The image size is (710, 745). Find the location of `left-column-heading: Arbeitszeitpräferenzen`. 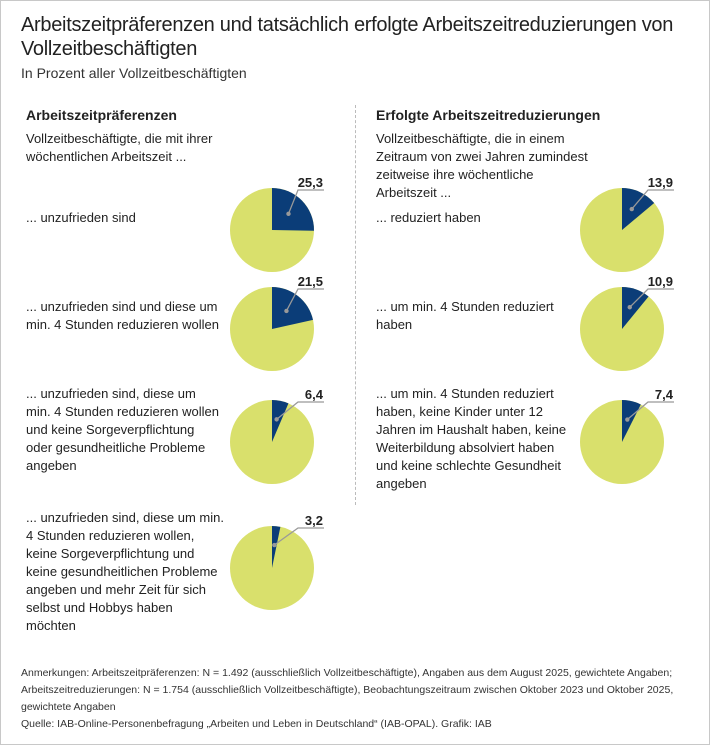

left-column-heading: Arbeitszeitpräferenzen is located at coordinates (101, 115).